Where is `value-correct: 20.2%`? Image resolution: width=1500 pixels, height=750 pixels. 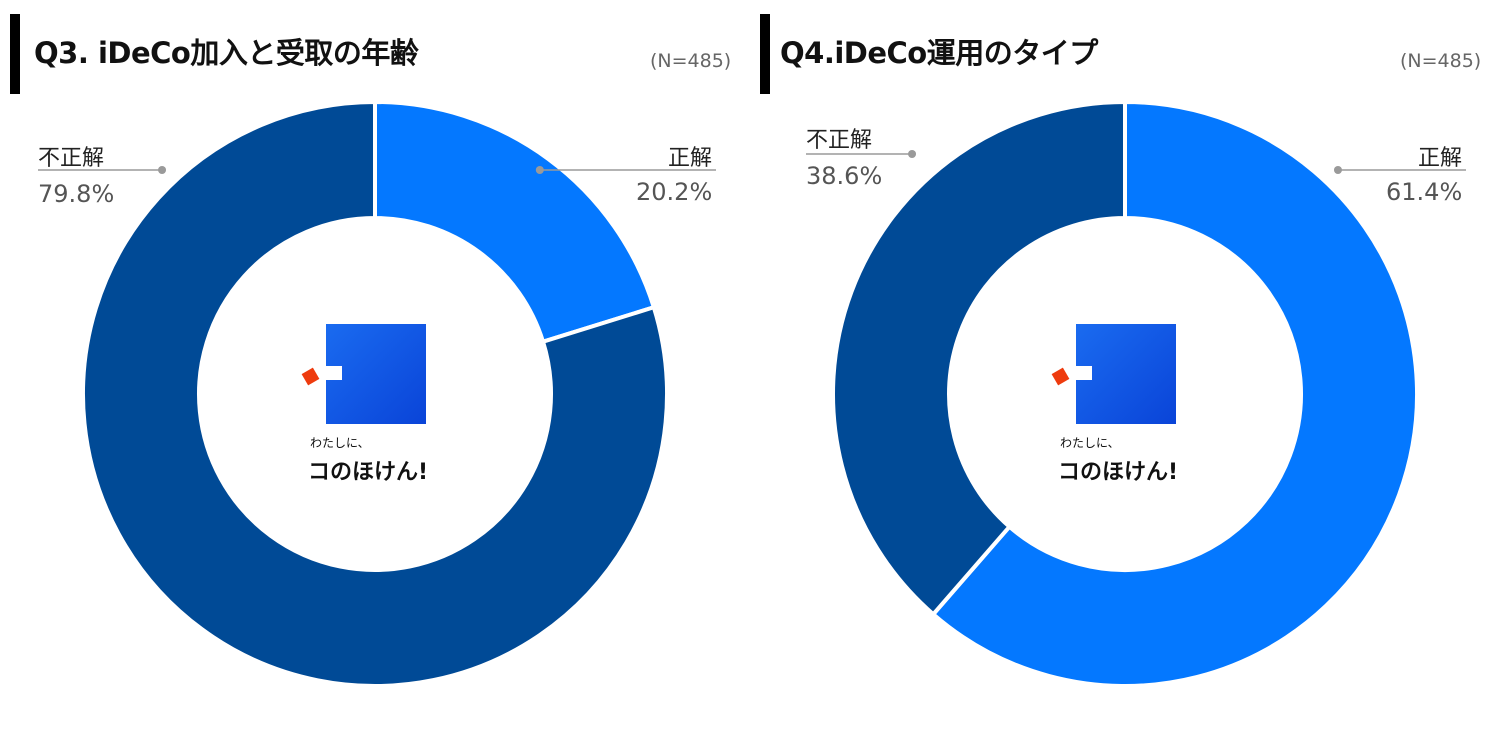
value-correct: 20.2% is located at coordinates (674, 192).